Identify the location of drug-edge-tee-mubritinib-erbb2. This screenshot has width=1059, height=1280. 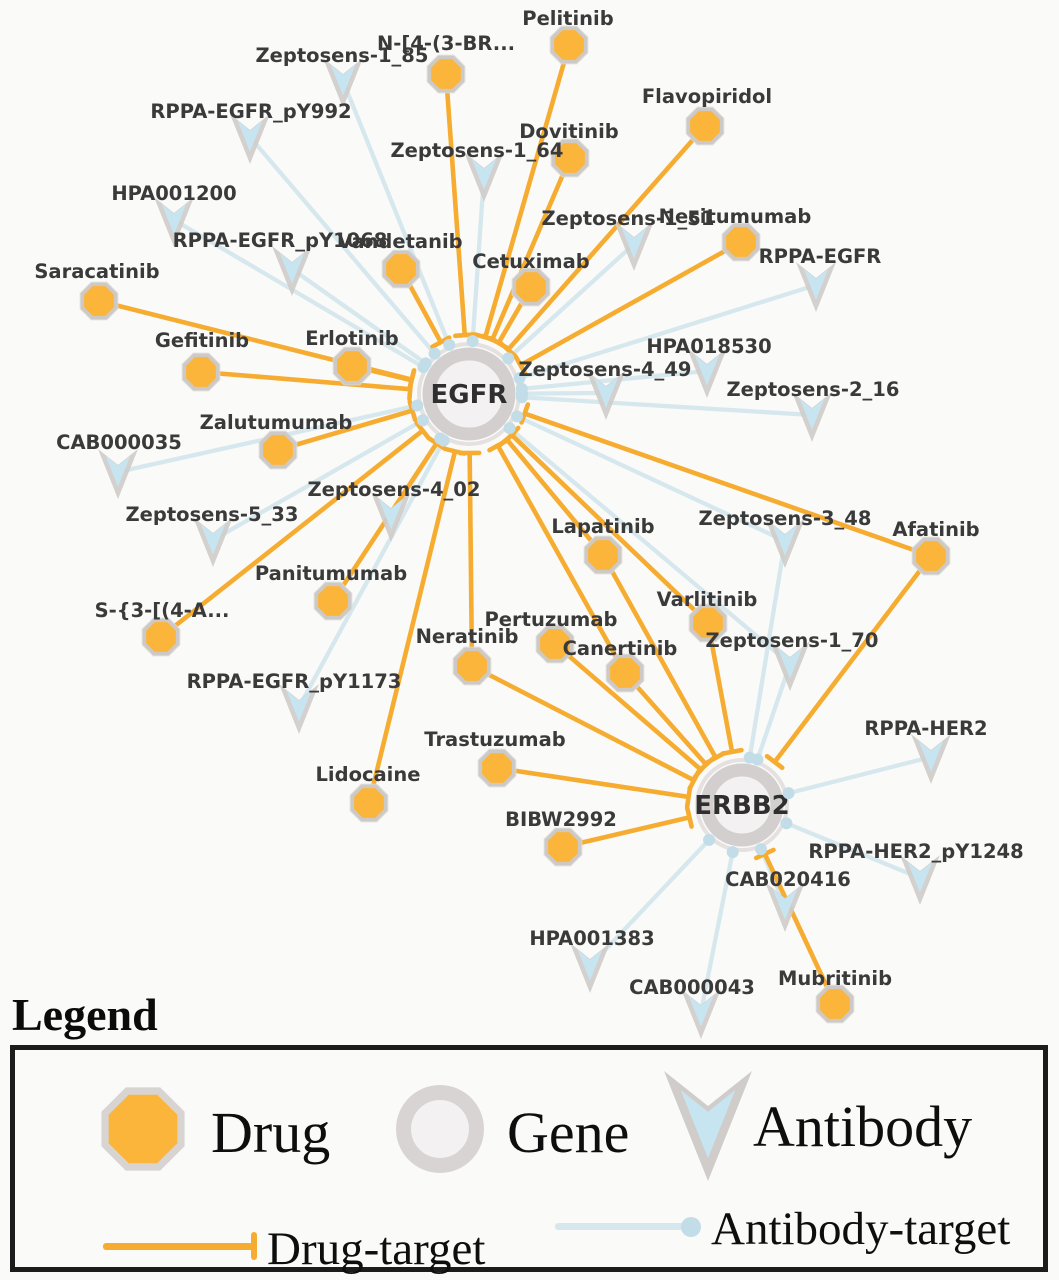
(764, 854).